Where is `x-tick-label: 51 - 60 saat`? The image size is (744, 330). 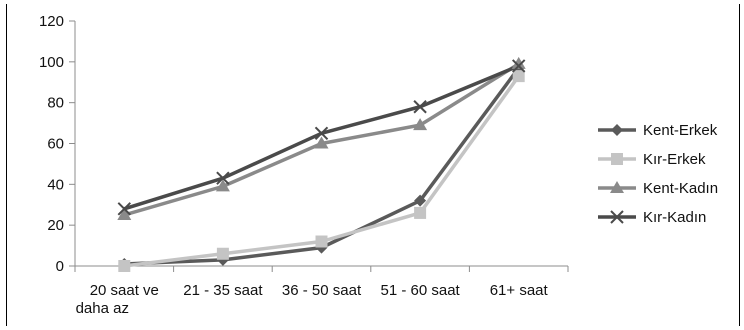
x-tick-label: 51 - 60 saat is located at coordinates (420, 290).